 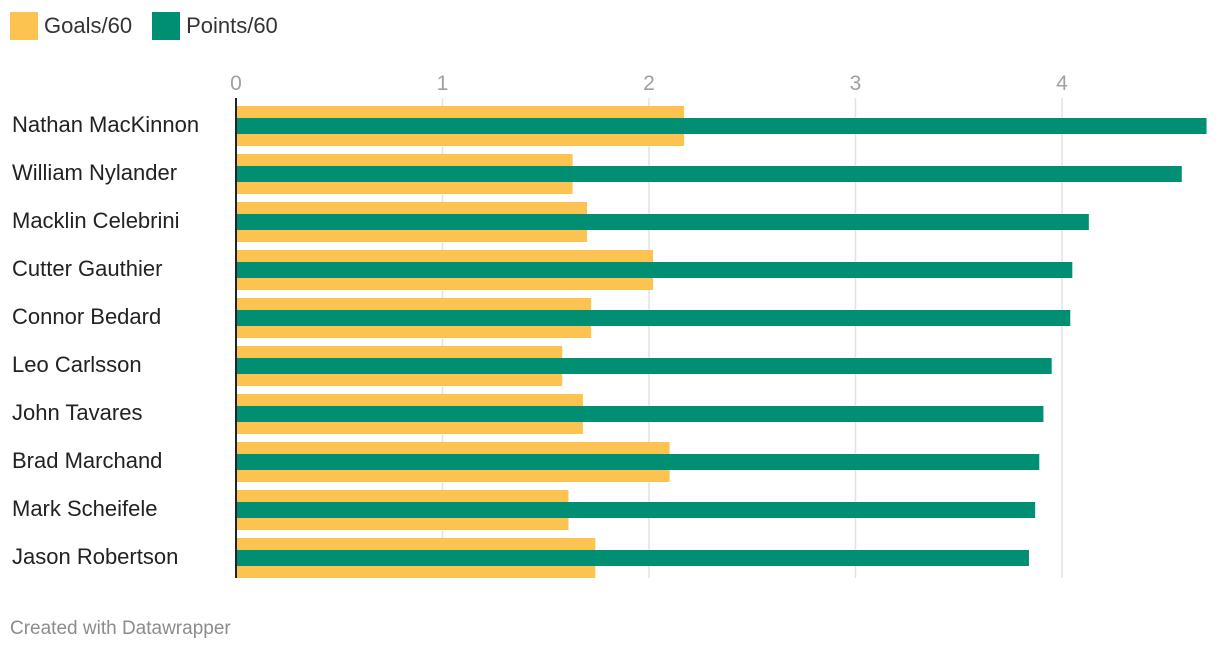 I want to click on x-tick-label-4: 4, so click(x=1062, y=83).